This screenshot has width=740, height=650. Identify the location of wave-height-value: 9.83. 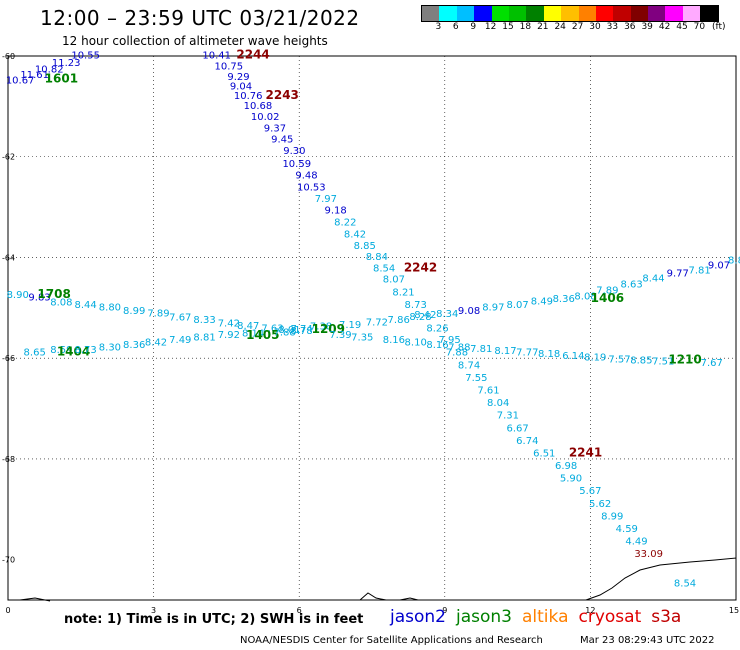
(39, 297).